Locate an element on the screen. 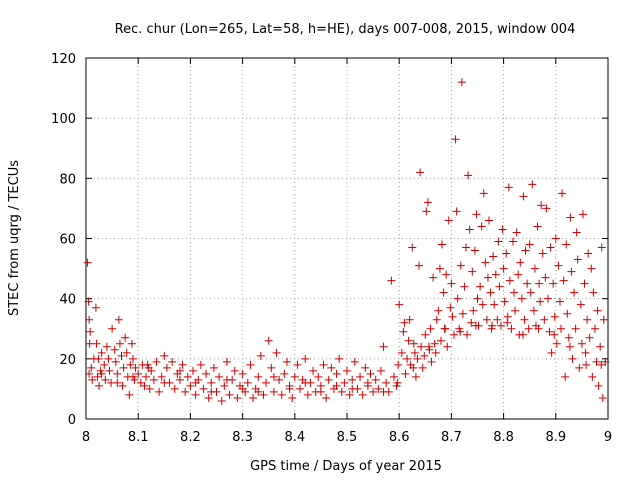  y-tick-label: 100 is located at coordinates (63, 119).